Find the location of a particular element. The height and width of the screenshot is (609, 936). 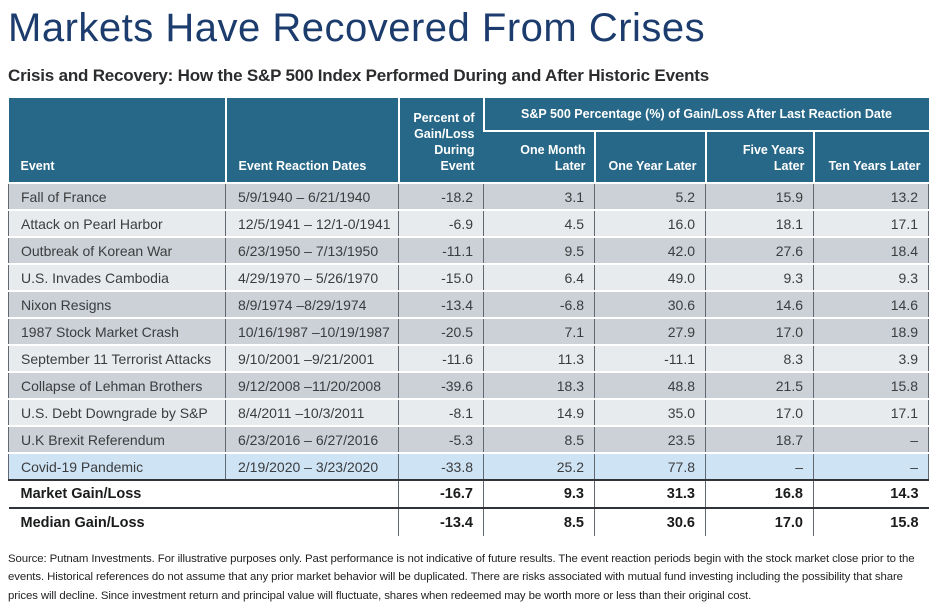

summary-row: Median Gain/Loss -13.4 8.5 30.6 17.0 15.8 is located at coordinates (468, 521).